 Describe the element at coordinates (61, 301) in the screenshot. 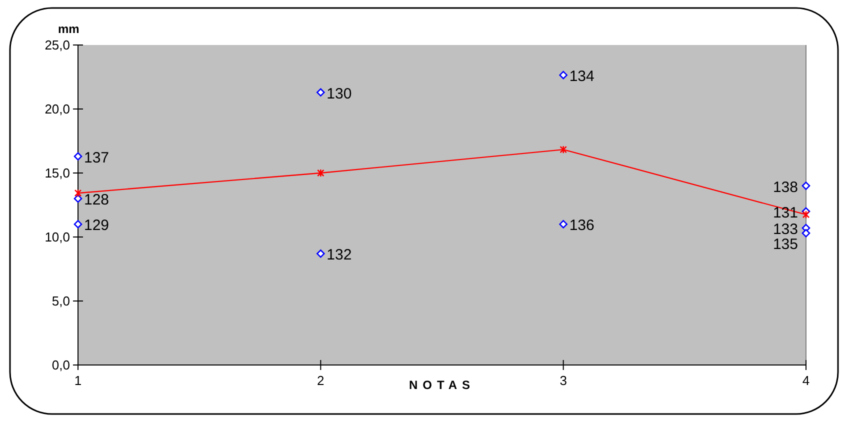

I see `y-tick-label: 5,0` at that location.